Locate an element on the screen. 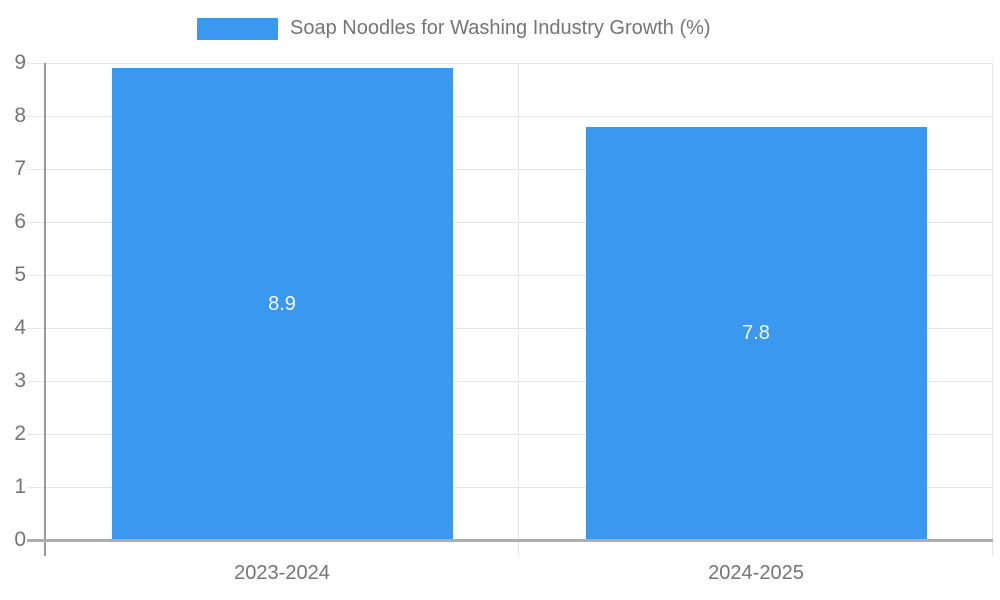 This screenshot has height=600, width=1000. y-tick-label: 3 is located at coordinates (20, 380).